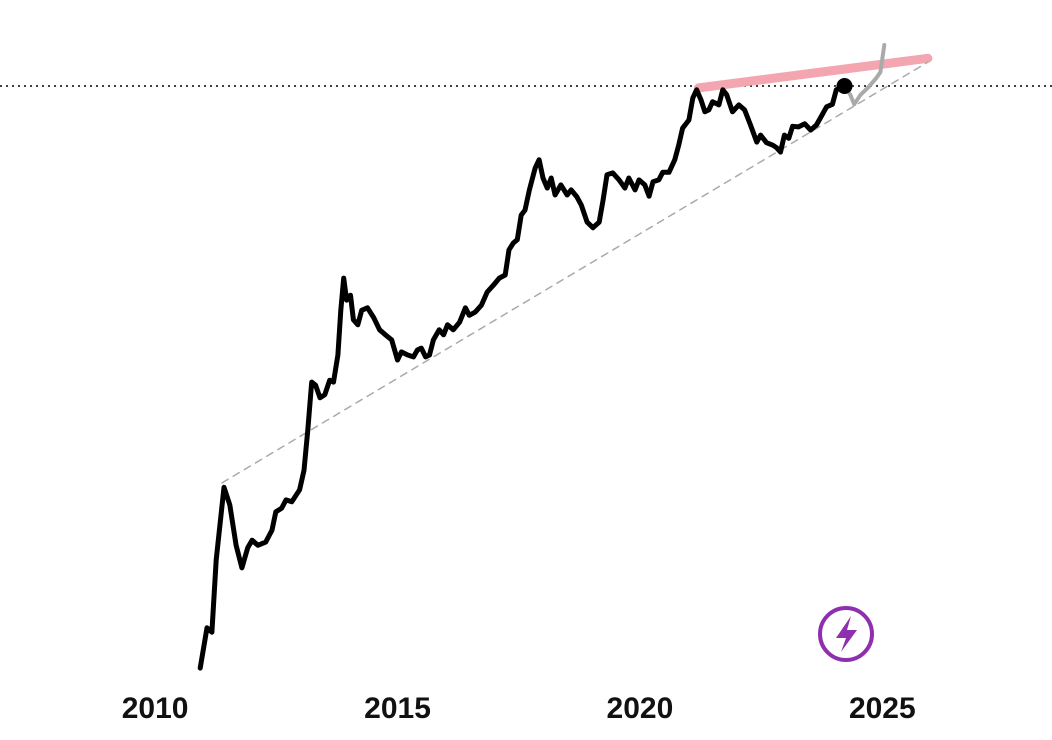  I want to click on x-tick-label: 2020, so click(640, 708).